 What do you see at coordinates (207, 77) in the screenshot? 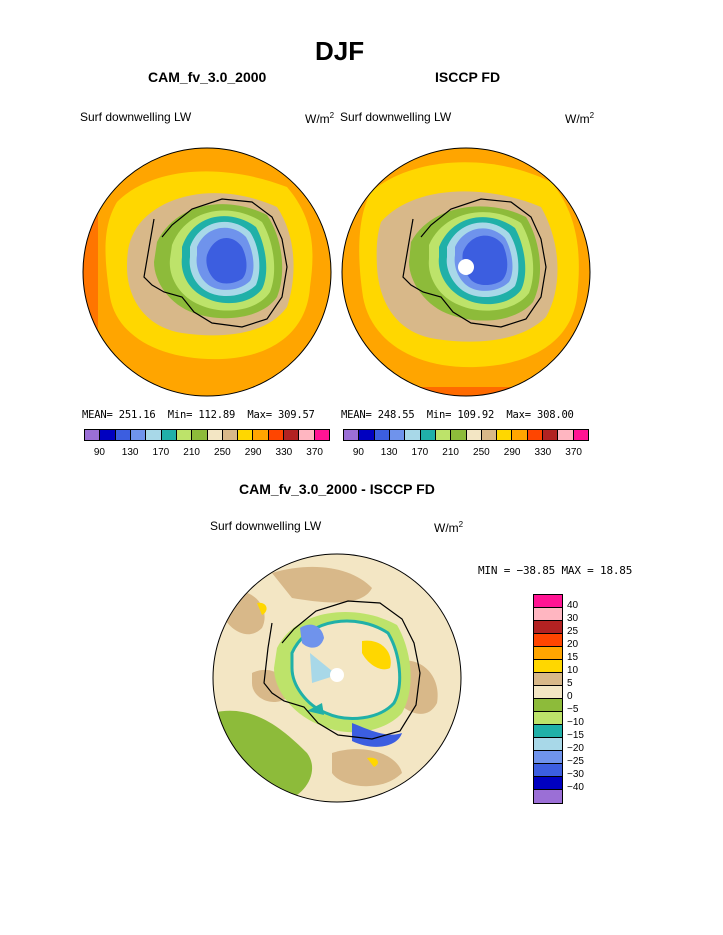
I see `panel-1-title: CAM_fv_3.0_2000` at bounding box center [207, 77].